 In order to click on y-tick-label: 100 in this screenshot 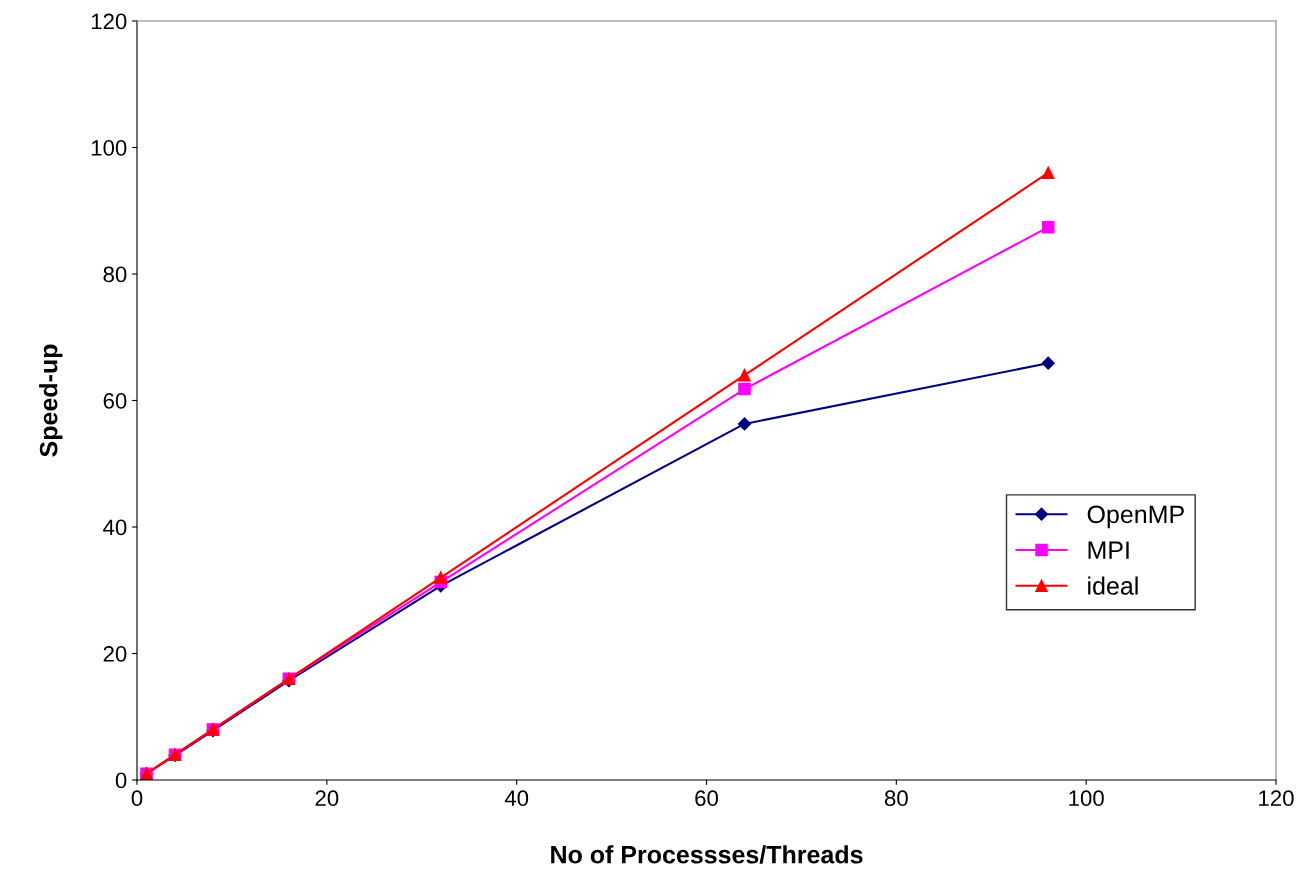, I will do `click(109, 148)`.